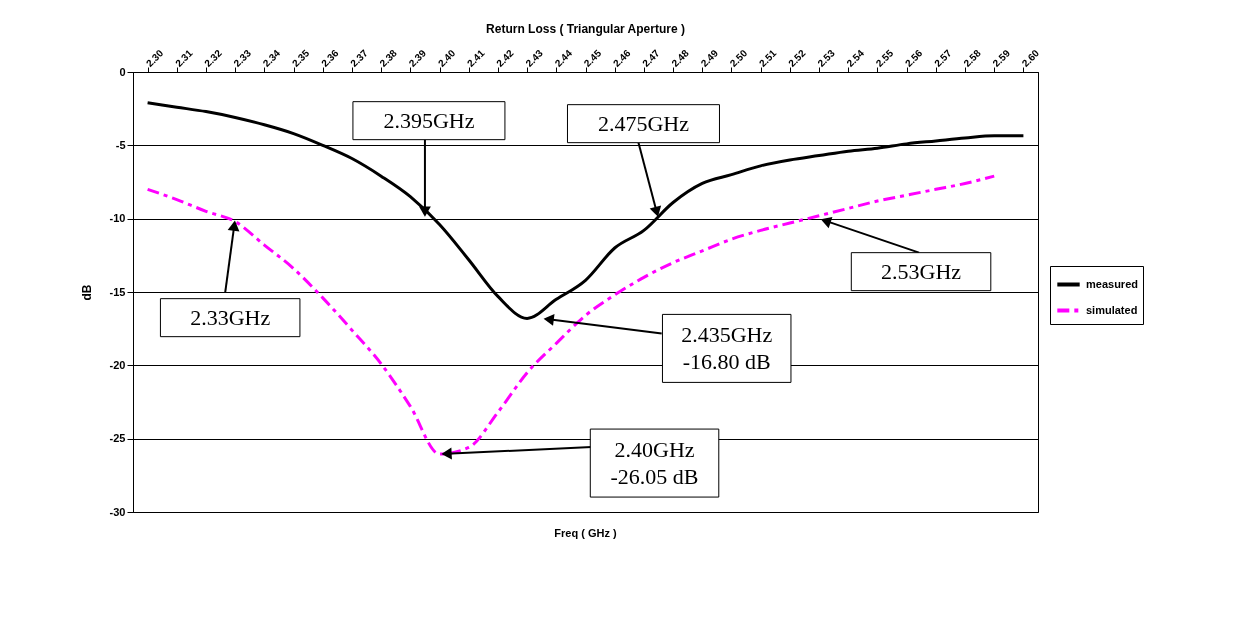 This screenshot has width=1251, height=620. I want to click on annotation: 2.53GHz, so click(921, 271).